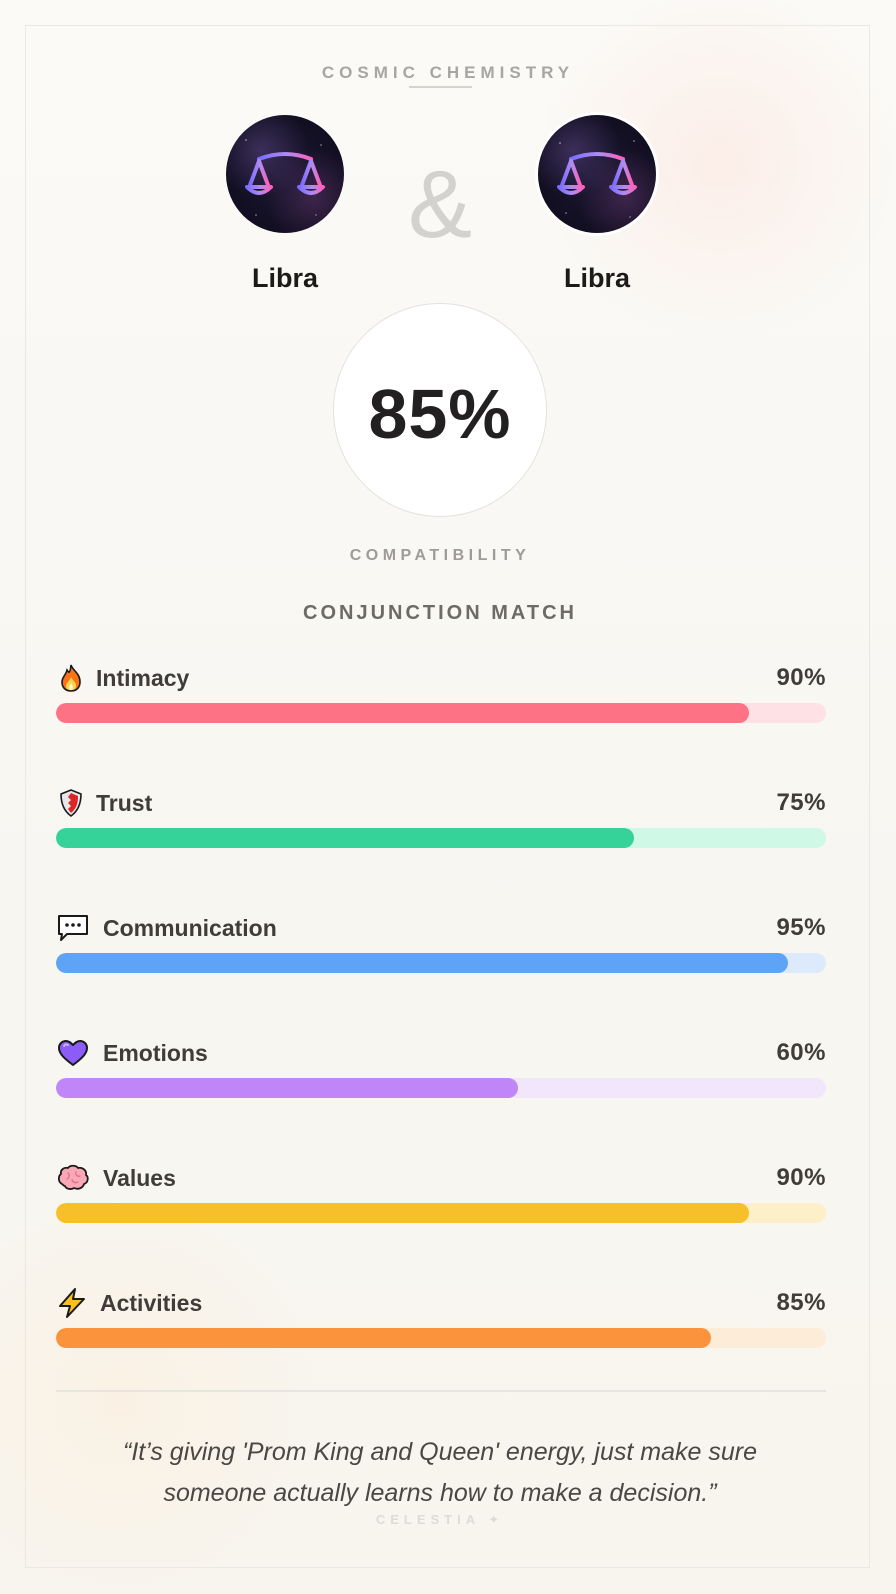  I want to click on compatibility-label: COMPATIBILITY, so click(440, 555).